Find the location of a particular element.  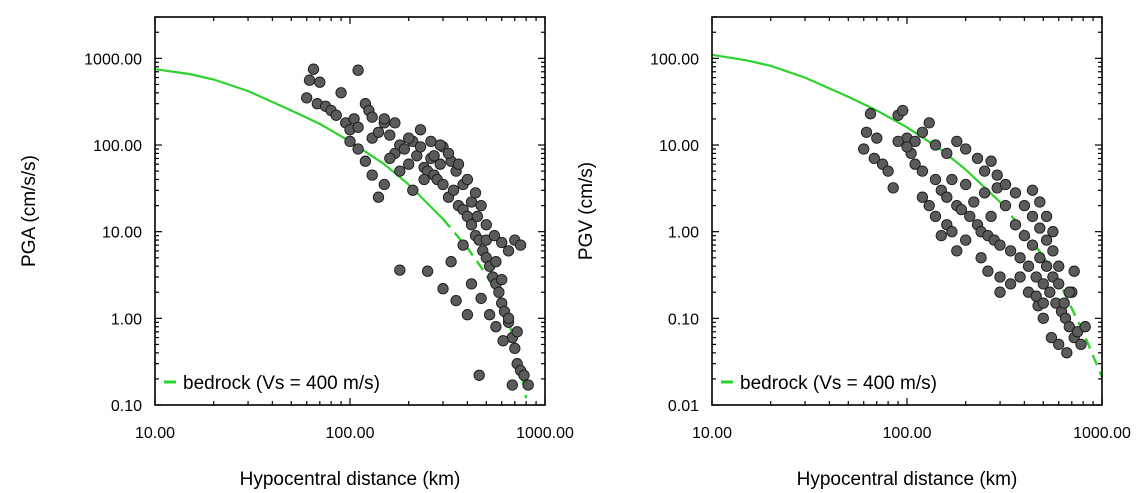

pga-x-tick-label: 10.00 is located at coordinates (155, 433).